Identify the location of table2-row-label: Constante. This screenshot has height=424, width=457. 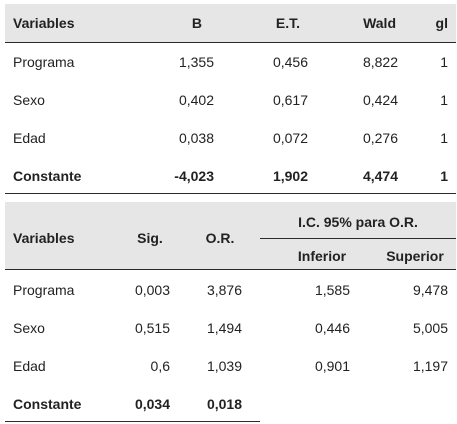
(47, 404).